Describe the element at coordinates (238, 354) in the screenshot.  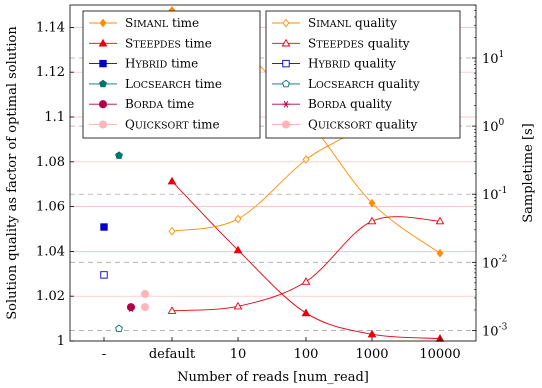
I see `x-tick-label: 10` at that location.